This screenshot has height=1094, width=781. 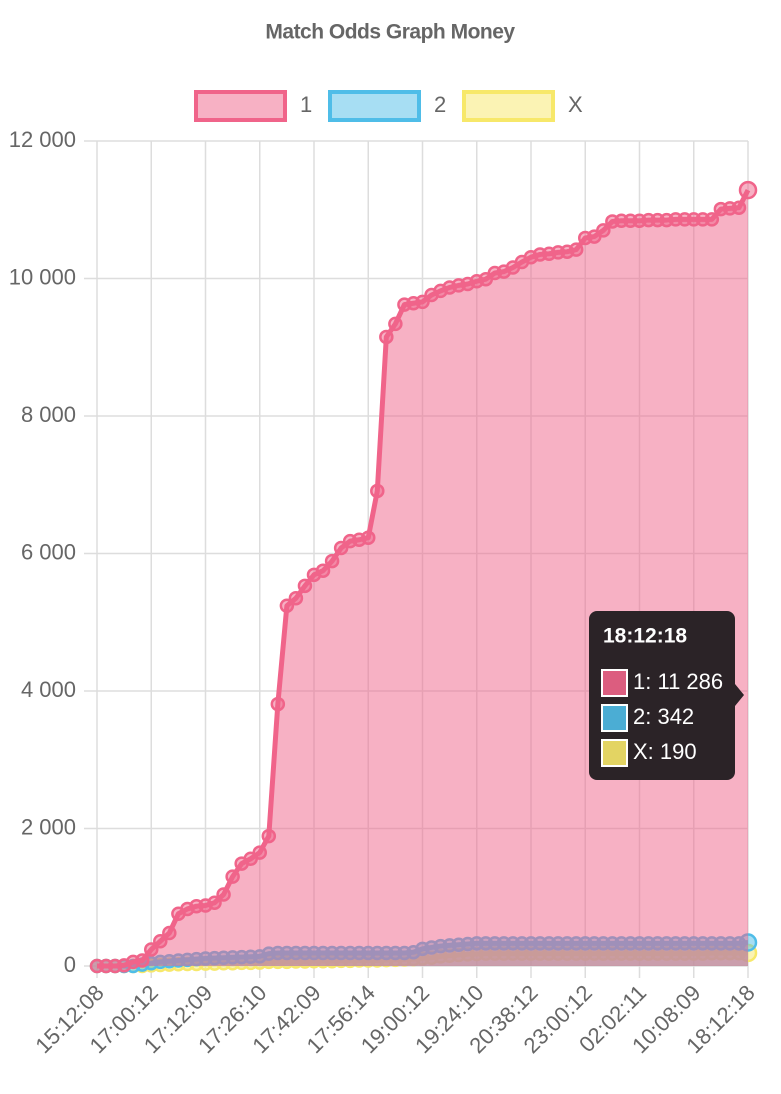 I want to click on legend-label: 2, so click(x=440, y=104).